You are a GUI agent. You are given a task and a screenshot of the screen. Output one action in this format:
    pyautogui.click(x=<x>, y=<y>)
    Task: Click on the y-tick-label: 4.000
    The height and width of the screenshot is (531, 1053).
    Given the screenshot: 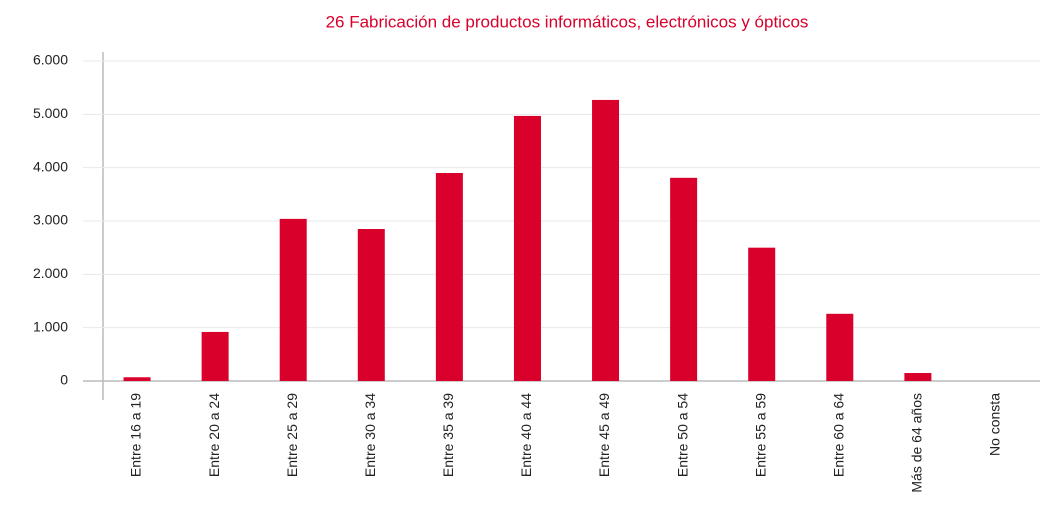 What is the action you would take?
    pyautogui.click(x=50, y=166)
    